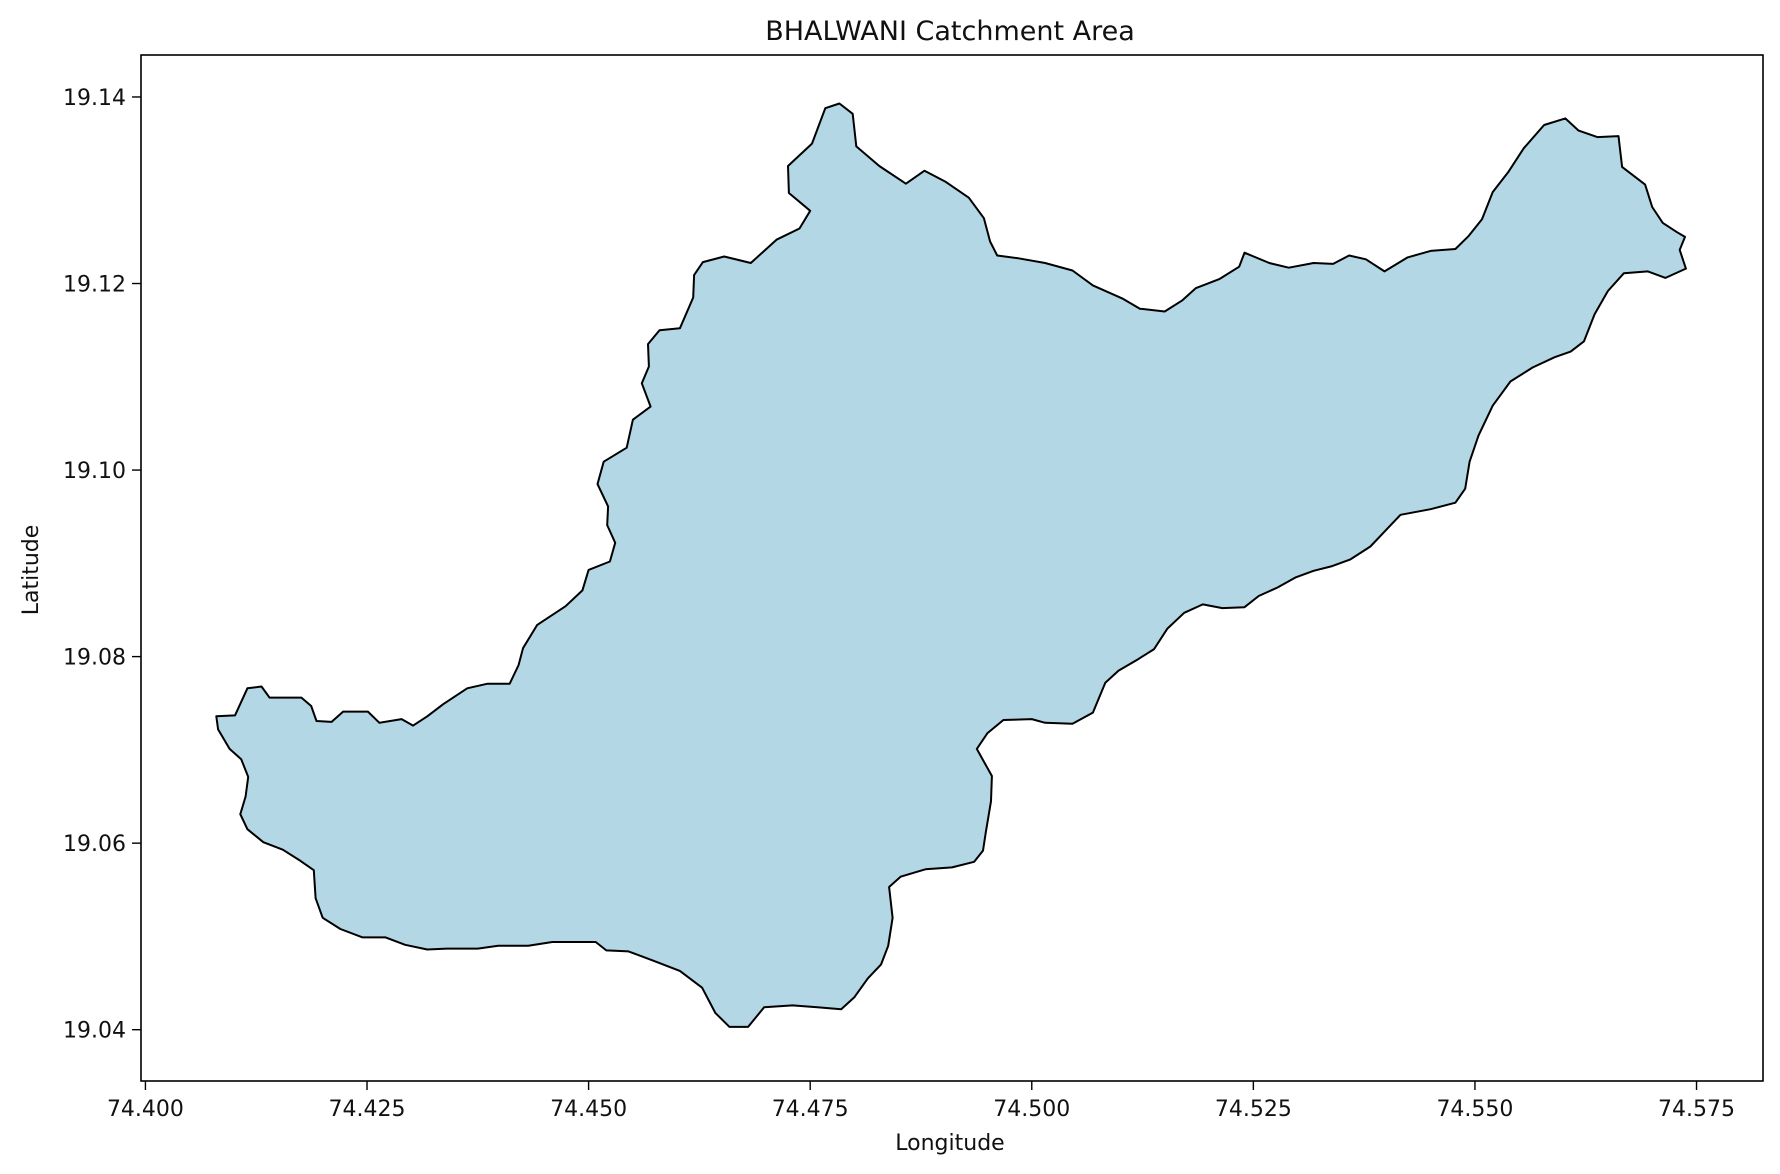 The image size is (1780, 1174). I want to click on x-tick-label: 74.550, so click(1474, 1109).